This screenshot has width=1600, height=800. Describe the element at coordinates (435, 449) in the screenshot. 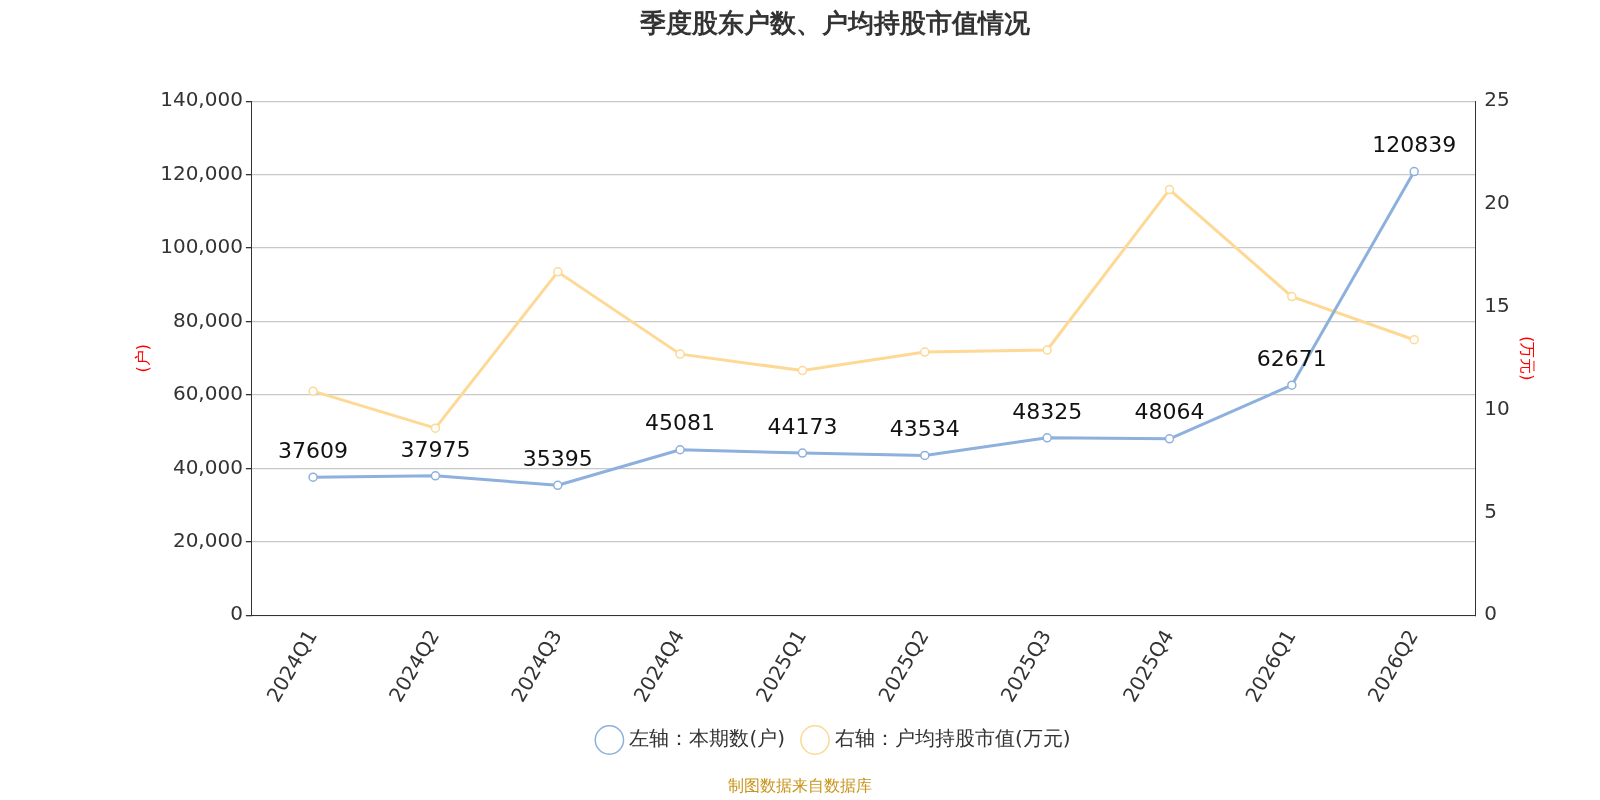

I see `data-label: 37975` at that location.